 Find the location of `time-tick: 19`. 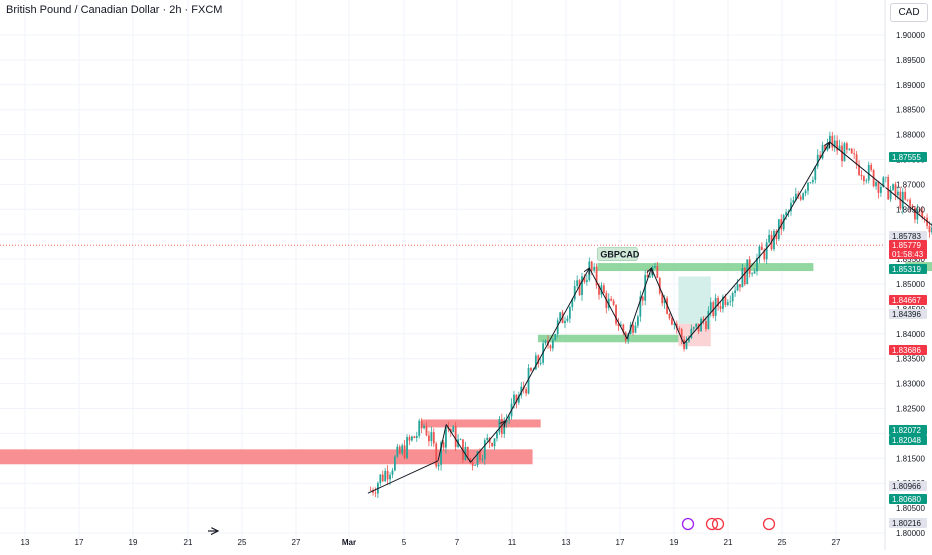

time-tick: 19 is located at coordinates (674, 542).